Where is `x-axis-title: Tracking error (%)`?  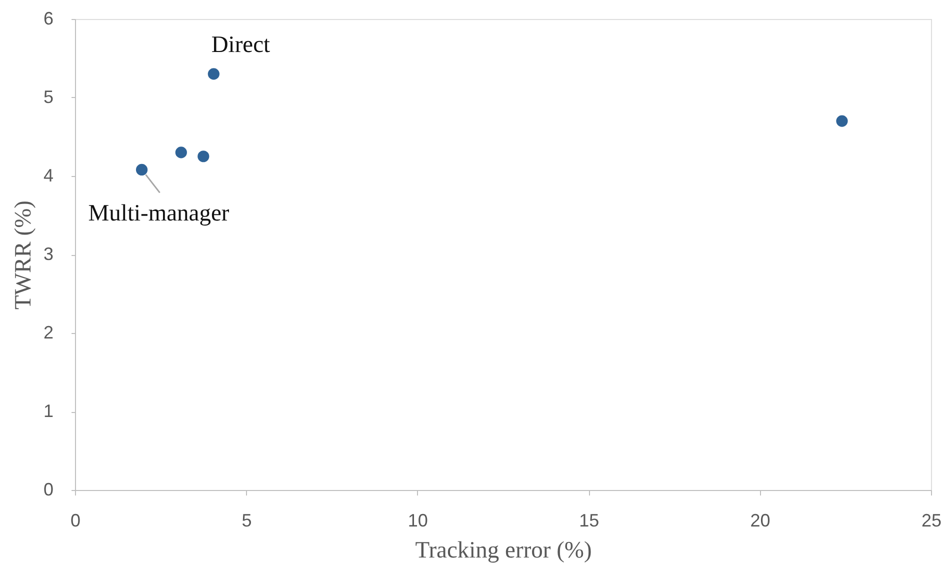 x-axis-title: Tracking error (%) is located at coordinates (503, 550).